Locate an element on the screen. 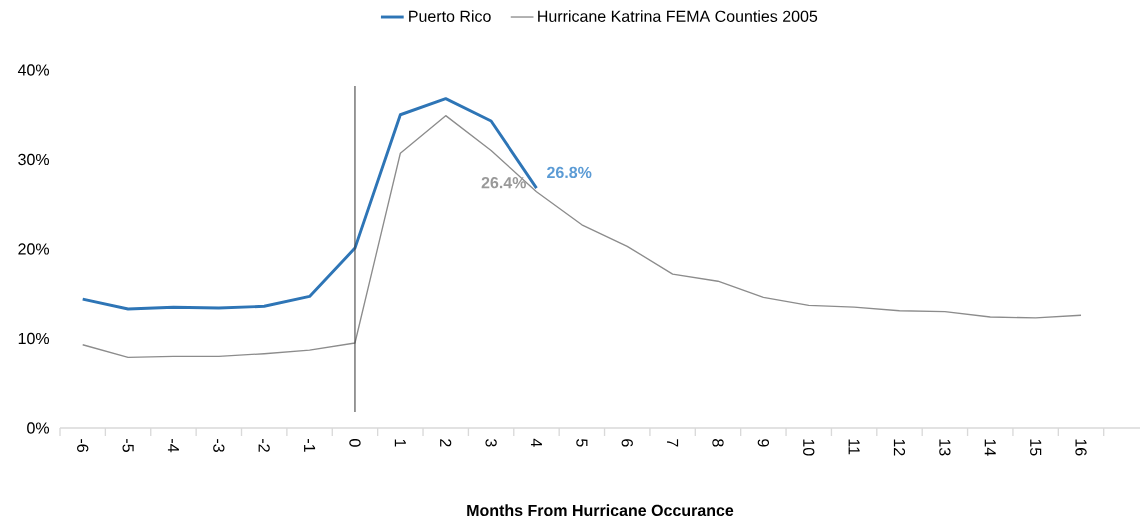 Image resolution: width=1143 pixels, height=521 pixels. x-tick-label: -5 is located at coordinates (128, 446).